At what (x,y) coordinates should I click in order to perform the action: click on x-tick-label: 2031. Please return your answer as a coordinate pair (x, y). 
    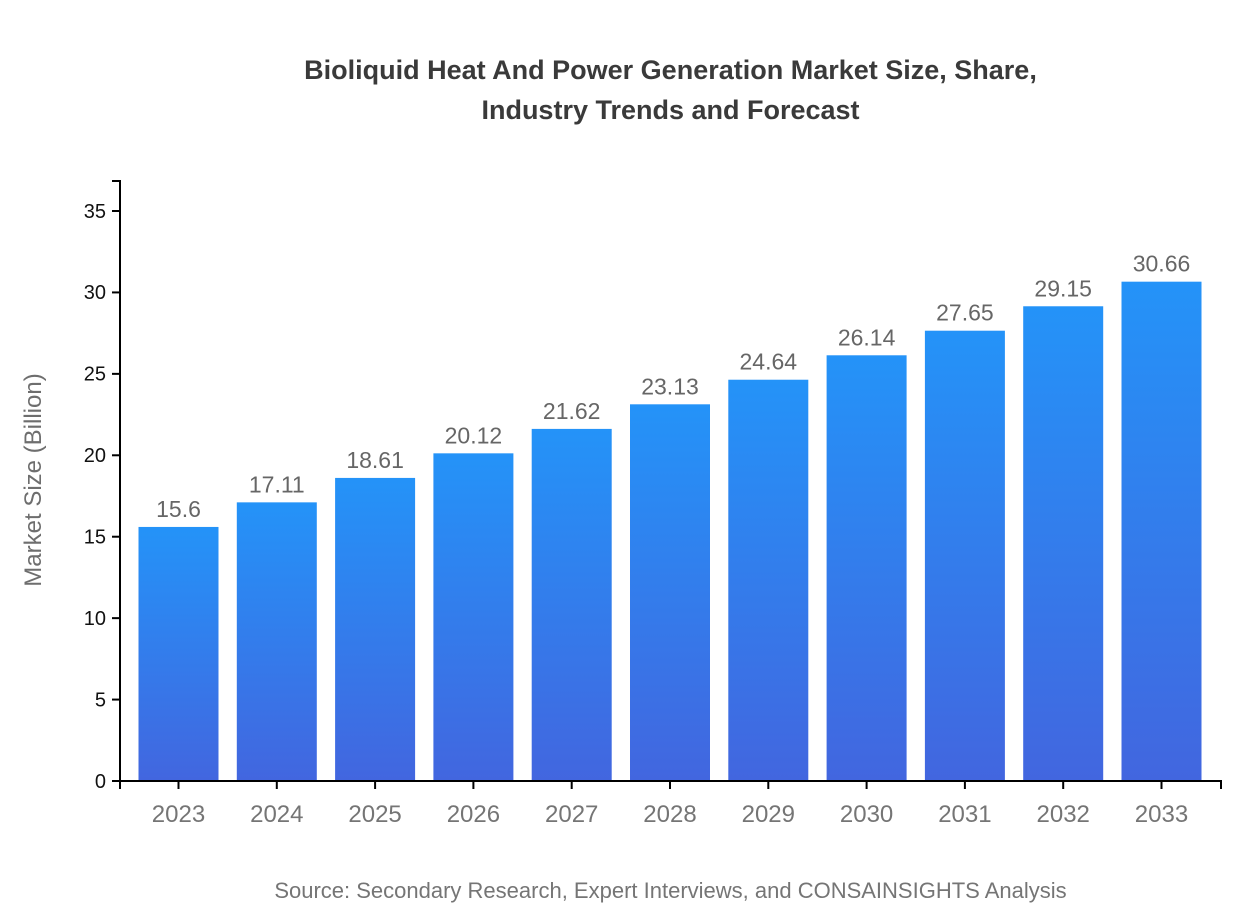
    Looking at the image, I should click on (964, 814).